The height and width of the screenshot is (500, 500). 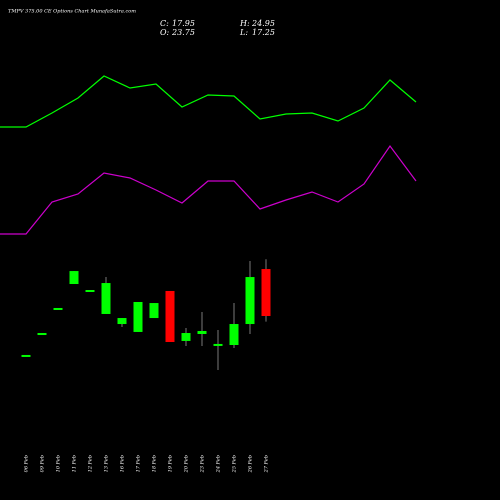 What do you see at coordinates (75, 463) in the screenshot?
I see `x-tick-label: 11 Feb` at bounding box center [75, 463].